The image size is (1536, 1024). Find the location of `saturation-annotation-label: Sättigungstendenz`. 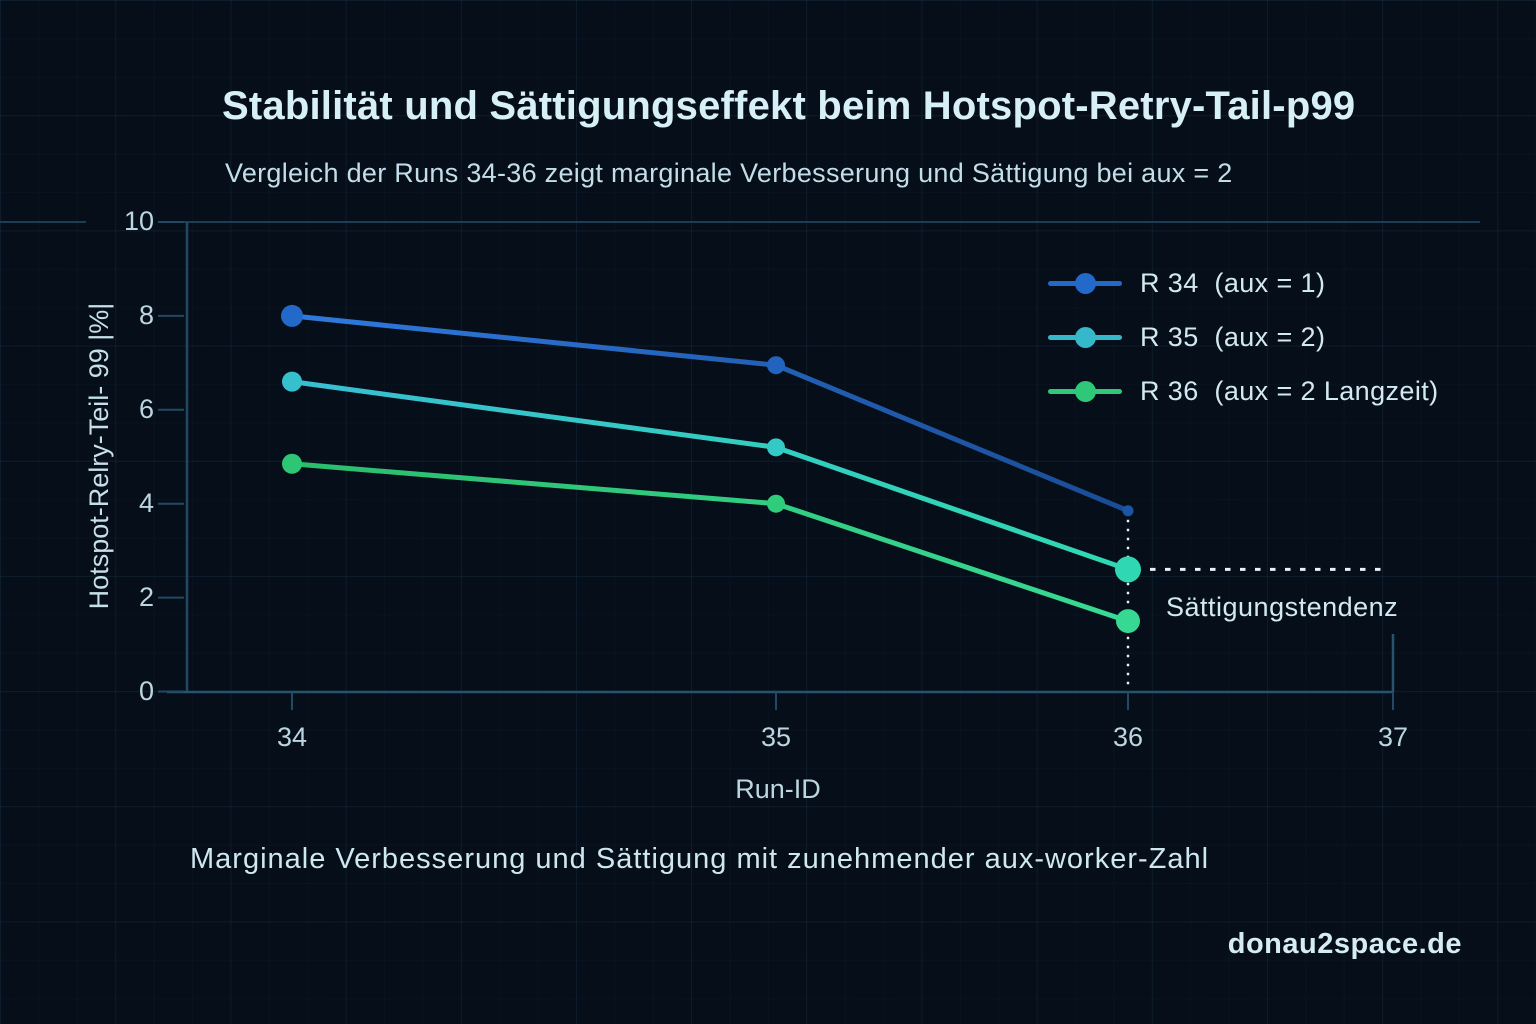

saturation-annotation-label: Sättigungstendenz is located at coordinates (1282, 607).